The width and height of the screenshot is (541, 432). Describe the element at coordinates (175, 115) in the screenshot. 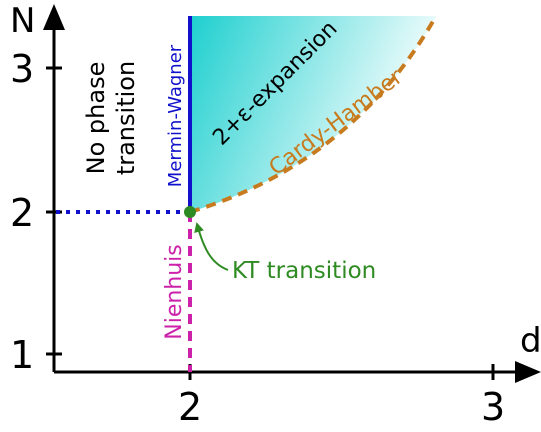

I see `mermin-wagner-label: Mermin-Wagner` at that location.